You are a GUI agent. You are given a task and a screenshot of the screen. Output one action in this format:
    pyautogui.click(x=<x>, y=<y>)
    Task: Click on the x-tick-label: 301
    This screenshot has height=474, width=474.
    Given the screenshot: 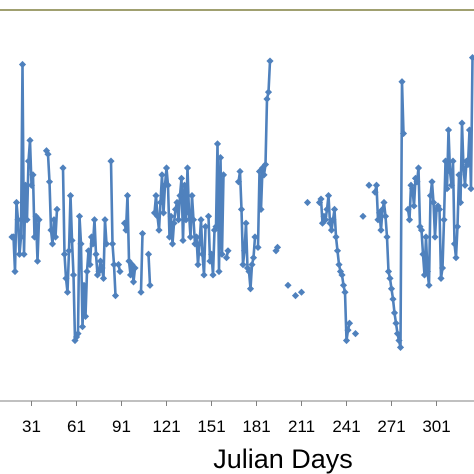 What is the action you would take?
    pyautogui.click(x=436, y=426)
    